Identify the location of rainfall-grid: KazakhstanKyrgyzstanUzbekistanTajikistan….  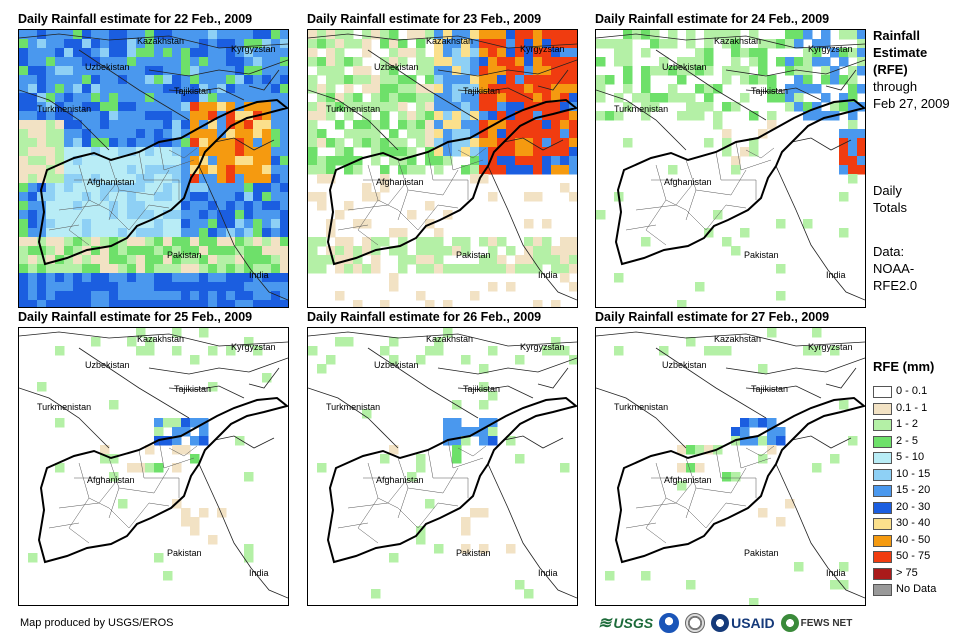
(730, 168).